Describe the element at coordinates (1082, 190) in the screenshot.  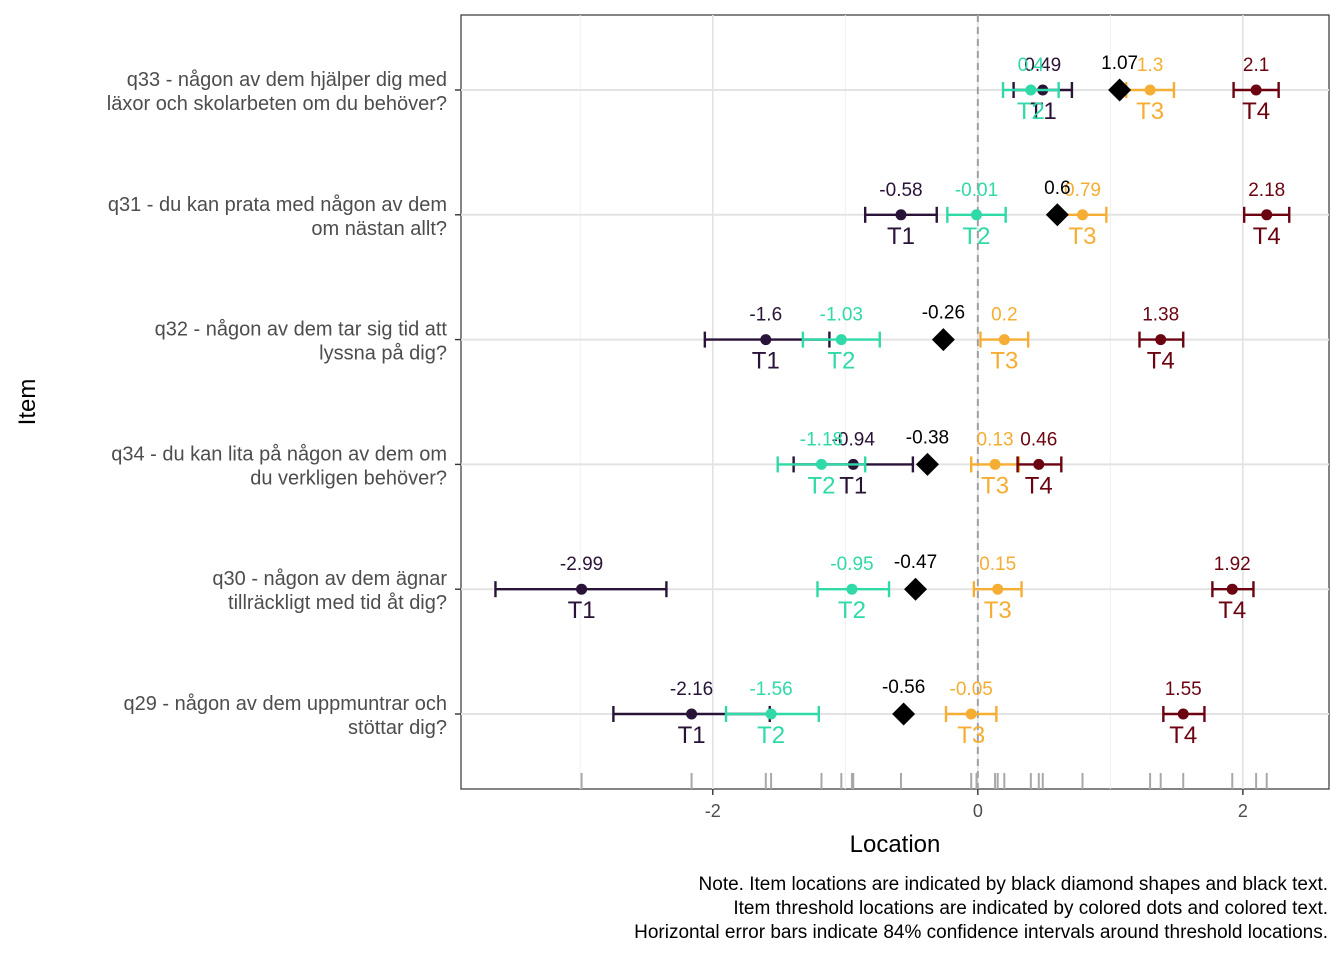
I see `threshold-value-label: 0.79` at that location.